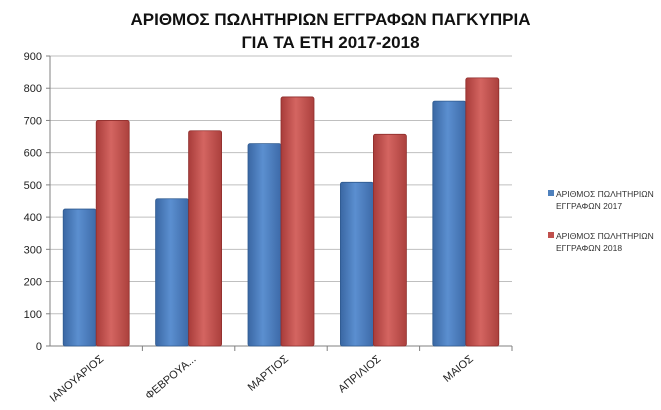 The height and width of the screenshot is (410, 661). I want to click on x-category-label: ΙΑΝΟΥΑΡΙΟΣ, so click(77, 379).